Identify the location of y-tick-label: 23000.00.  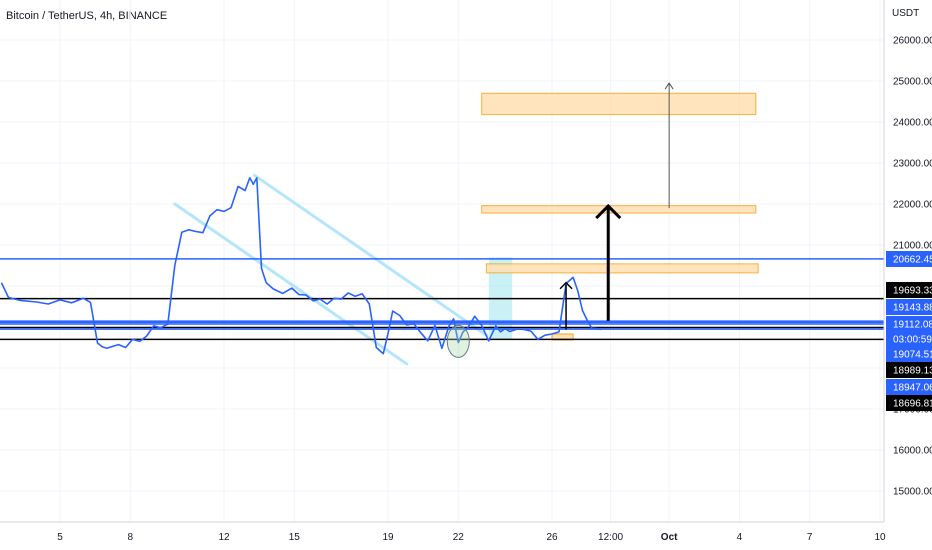
(912, 164).